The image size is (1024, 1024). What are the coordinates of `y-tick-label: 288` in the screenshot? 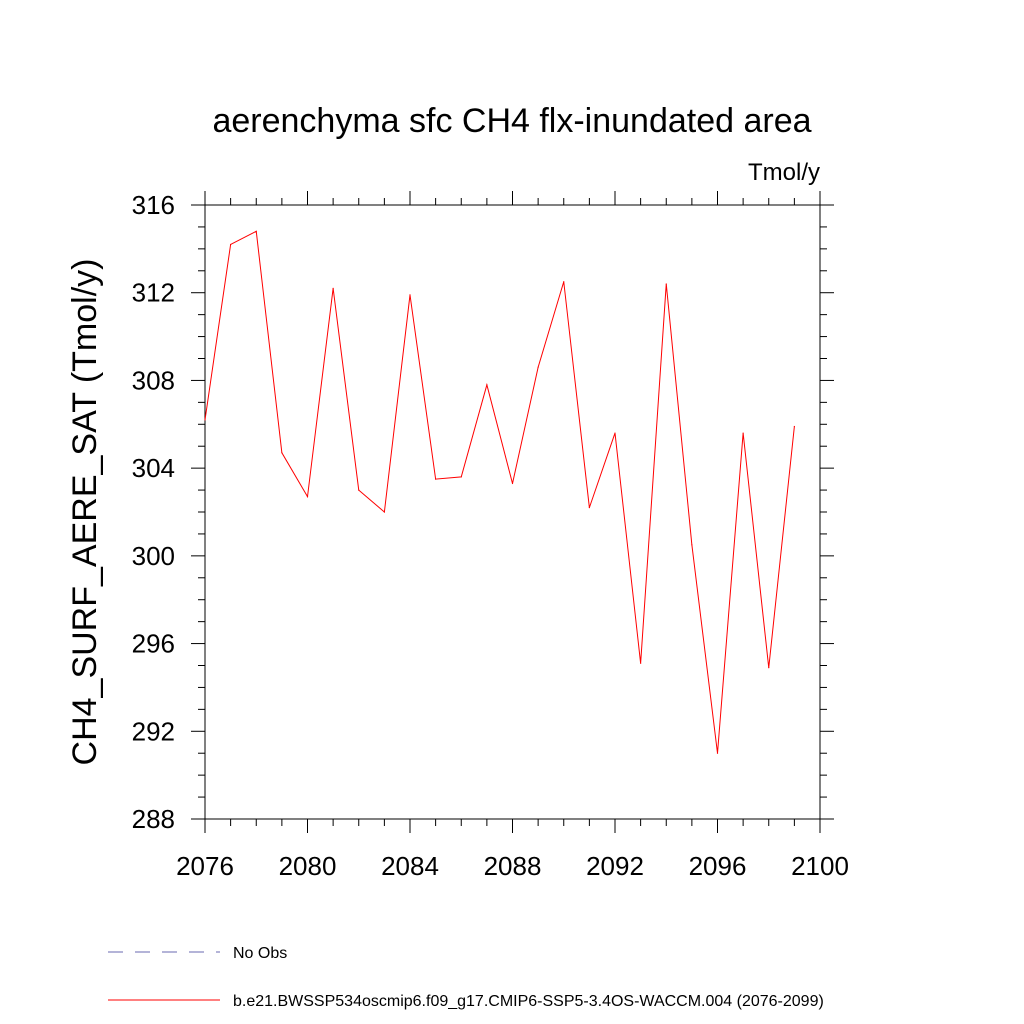 It's located at (153, 819).